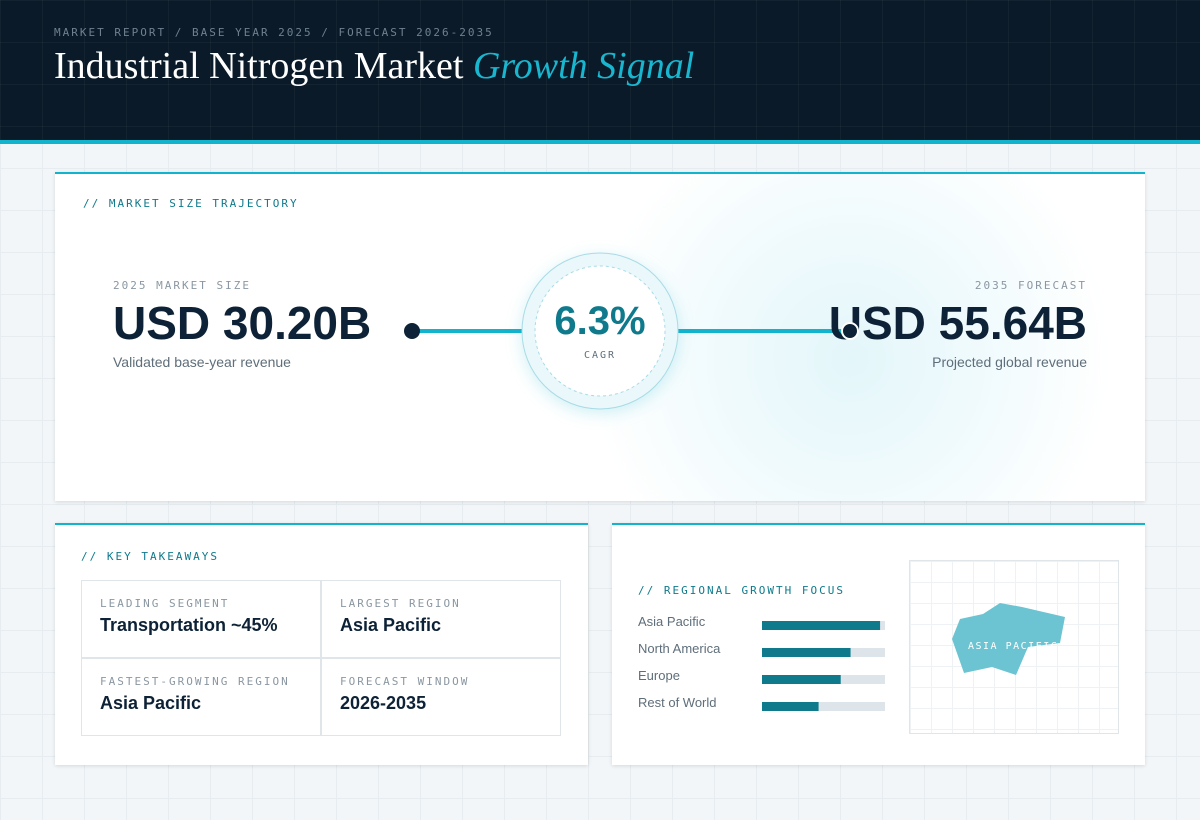 Image resolution: width=1200 pixels, height=820 pixels. I want to click on start-dot, so click(412, 331).